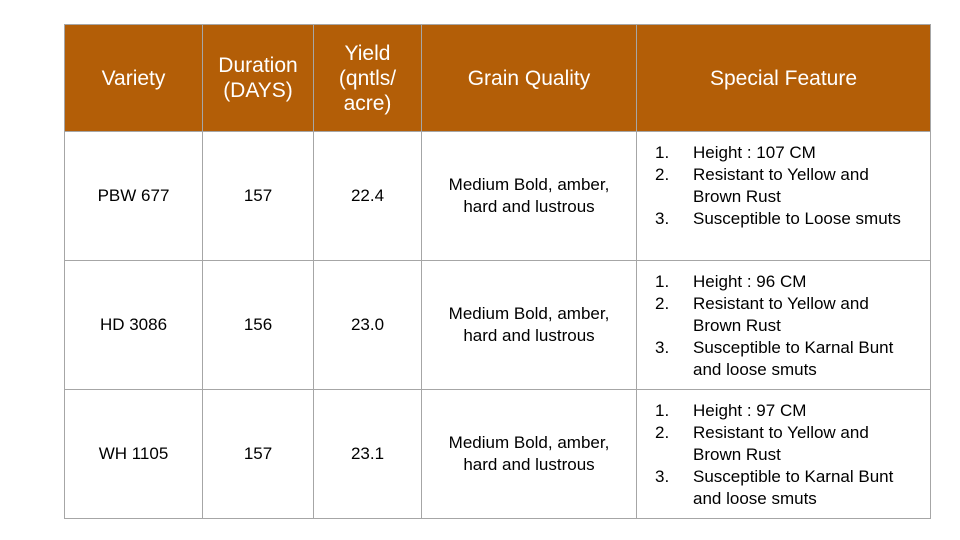 The image size is (960, 540). I want to click on cell-yield: 23.0, so click(367, 325).